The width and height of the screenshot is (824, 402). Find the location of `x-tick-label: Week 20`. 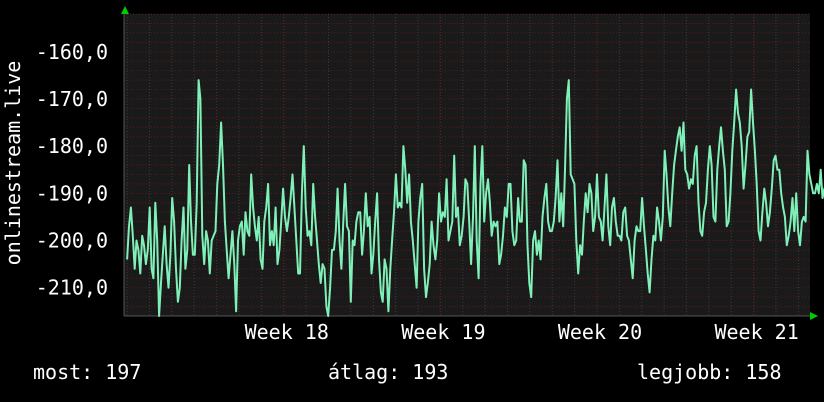

x-tick-label: Week 20 is located at coordinates (600, 332).